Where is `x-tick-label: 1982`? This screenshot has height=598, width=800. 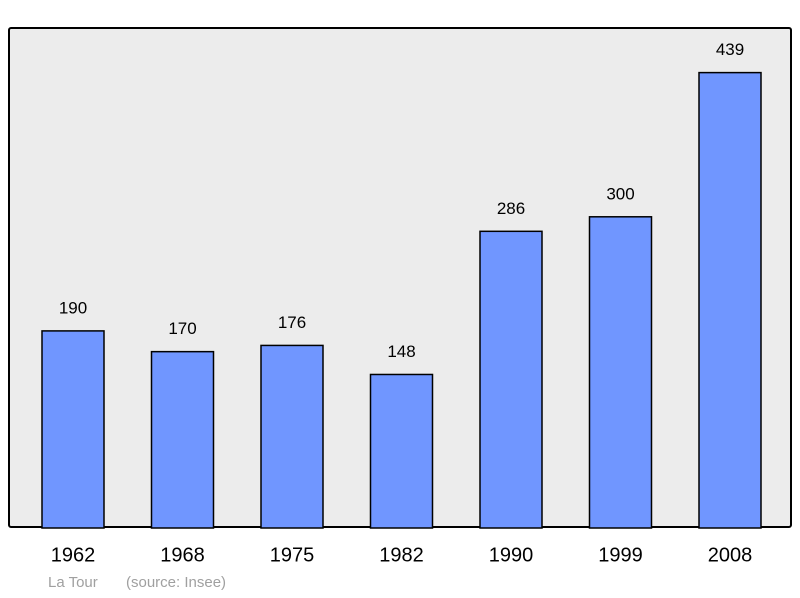
x-tick-label: 1982 is located at coordinates (401, 555).